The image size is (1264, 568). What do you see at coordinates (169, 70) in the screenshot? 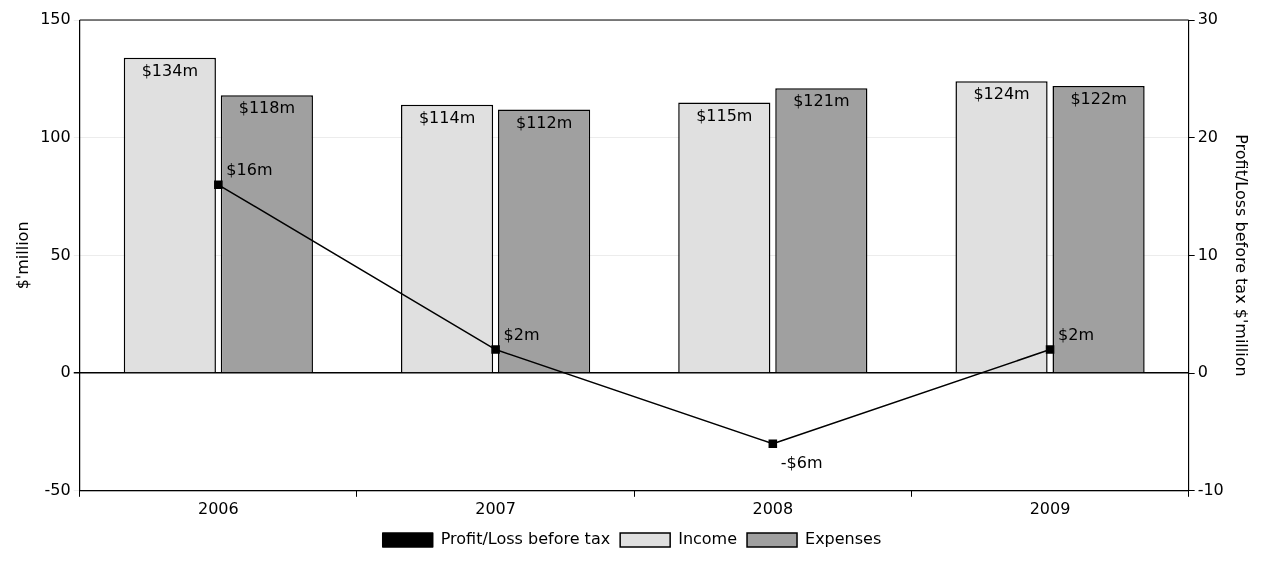
I see `data-label: $134m` at bounding box center [169, 70].